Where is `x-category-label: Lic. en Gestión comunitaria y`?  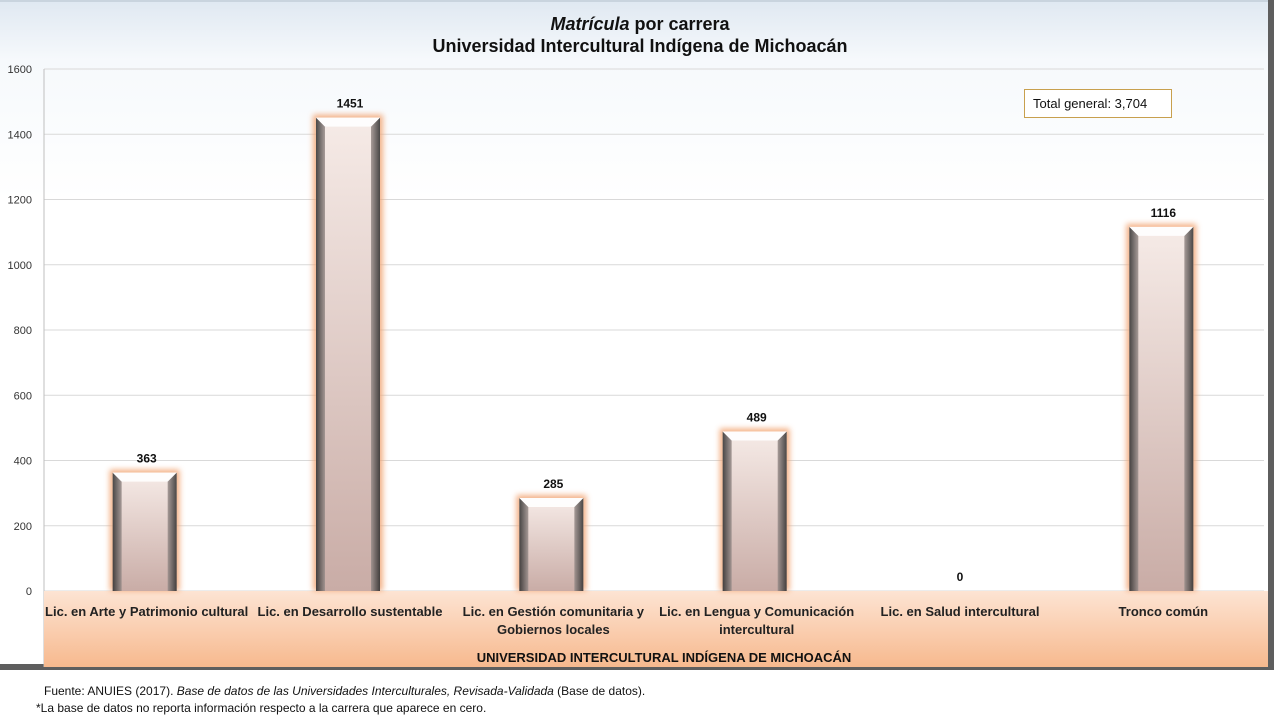 x-category-label: Lic. en Gestión comunitaria y is located at coordinates (554, 611).